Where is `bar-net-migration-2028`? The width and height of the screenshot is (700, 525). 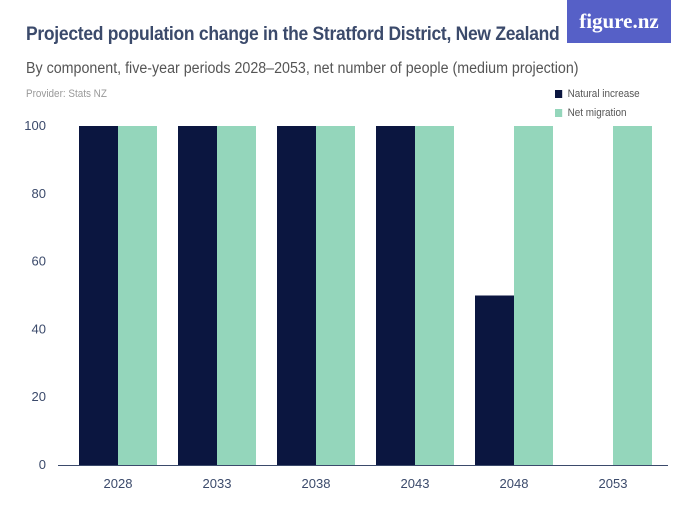 bar-net-migration-2028 is located at coordinates (137, 295).